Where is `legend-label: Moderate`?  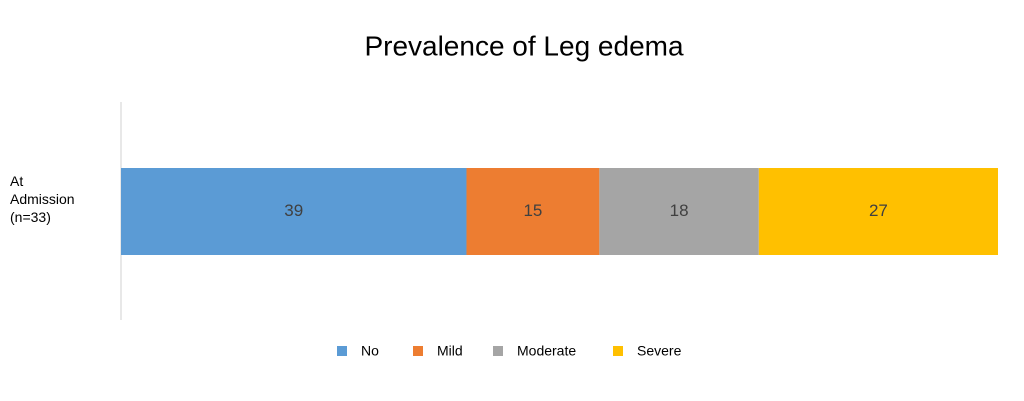
legend-label: Moderate is located at coordinates (546, 351).